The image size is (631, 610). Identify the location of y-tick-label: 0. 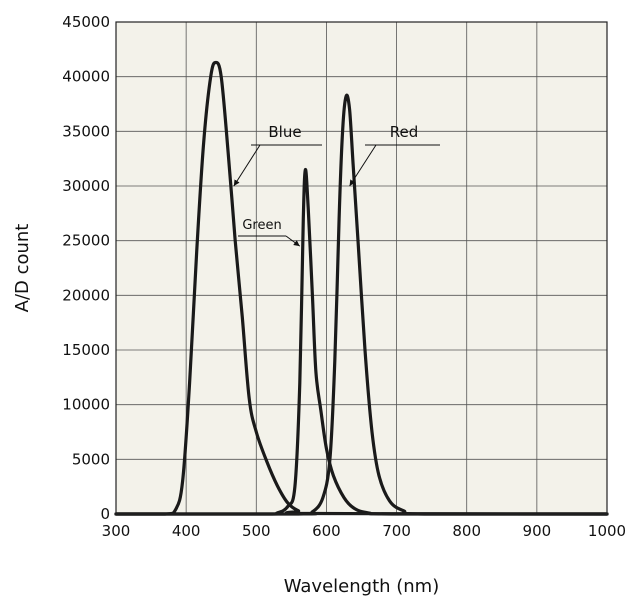
(105, 514).